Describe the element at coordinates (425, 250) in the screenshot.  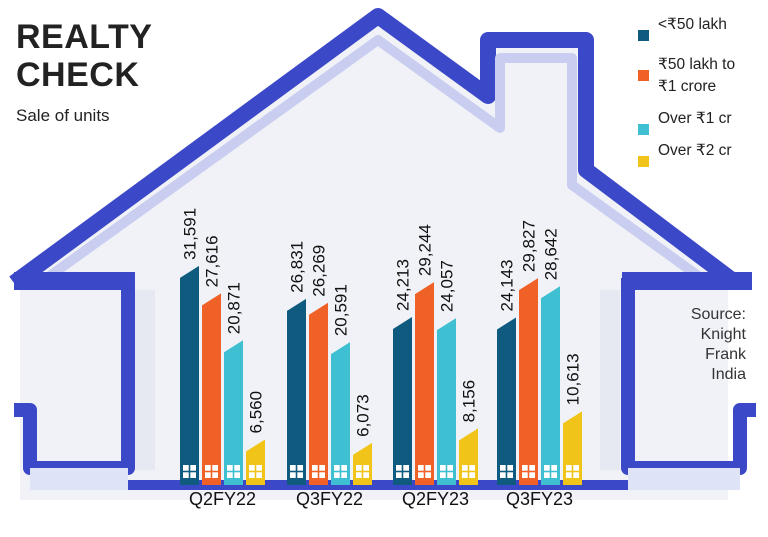
I see `value-label: 29,244` at that location.